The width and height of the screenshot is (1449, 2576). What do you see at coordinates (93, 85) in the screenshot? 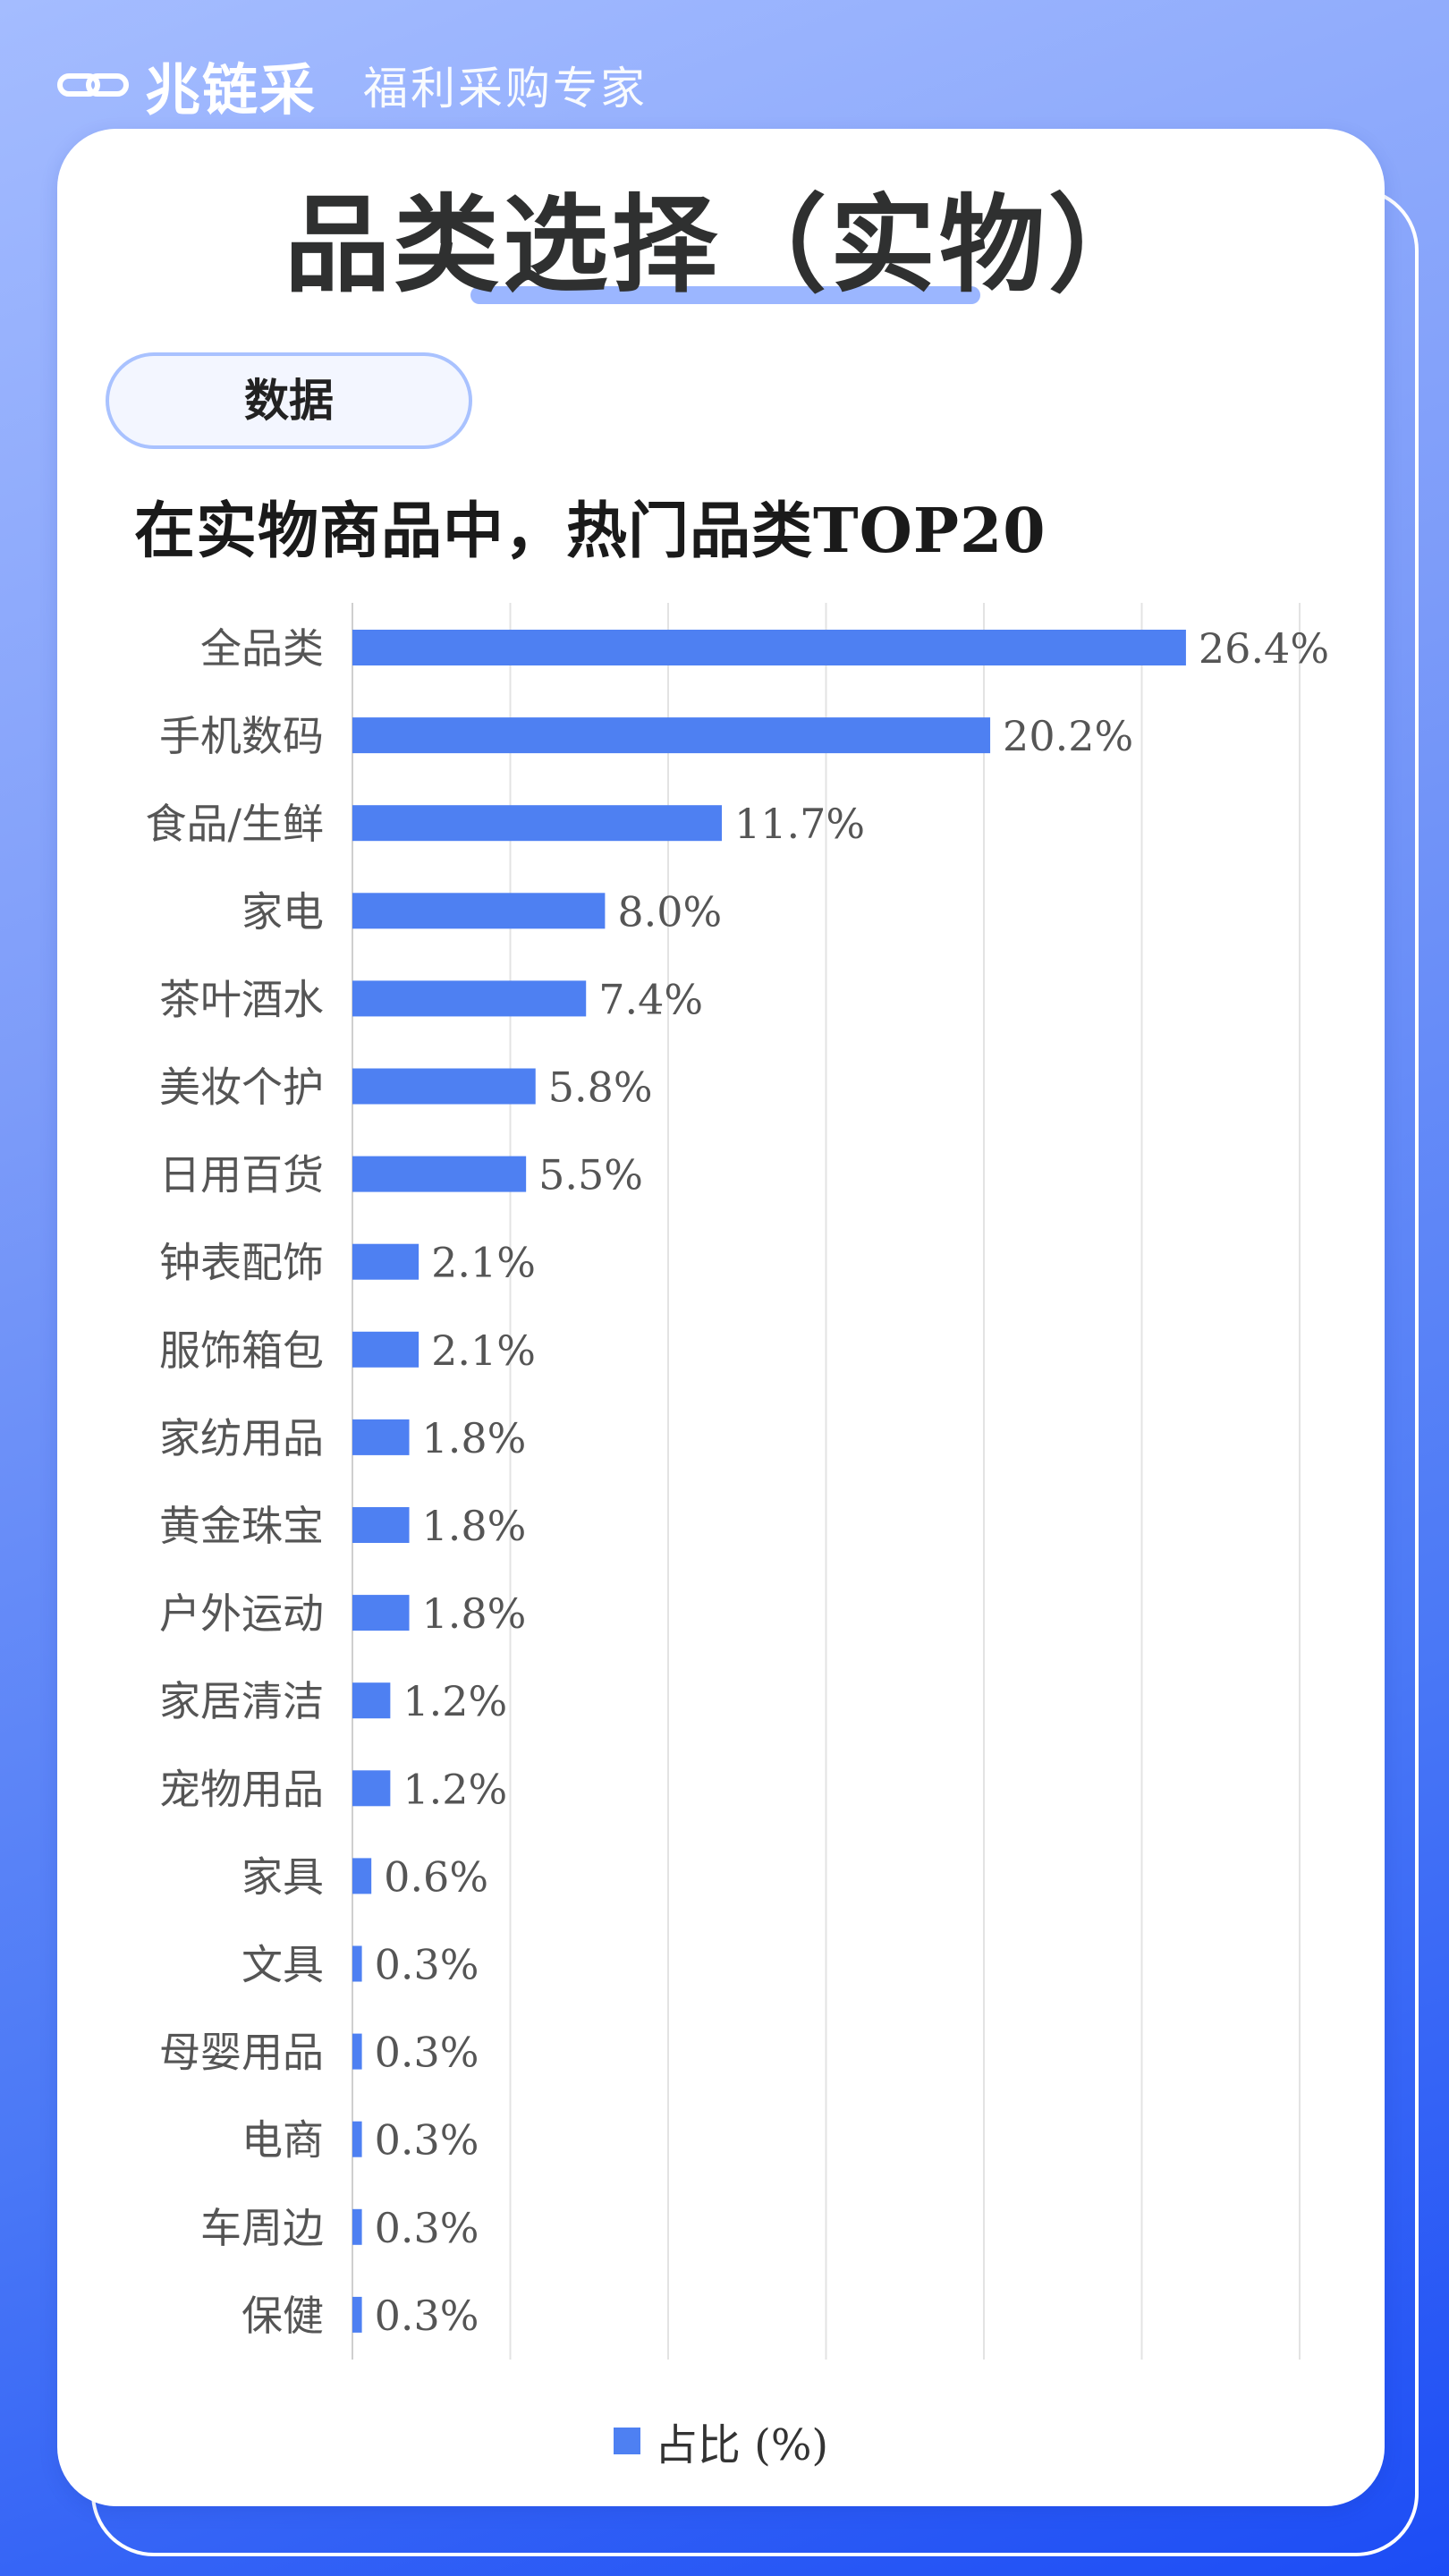
I see `chain-link-icon` at bounding box center [93, 85].